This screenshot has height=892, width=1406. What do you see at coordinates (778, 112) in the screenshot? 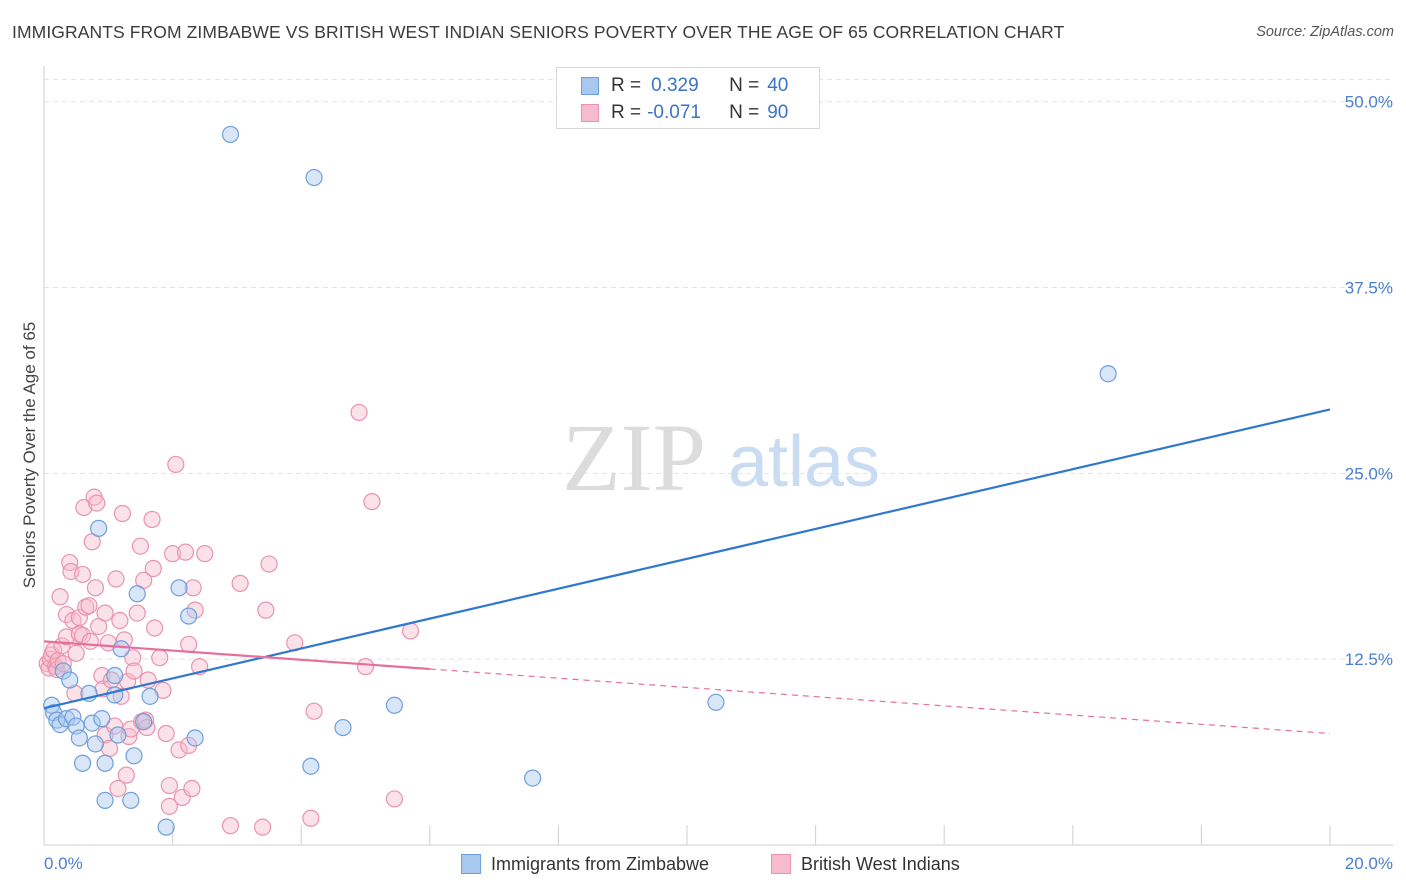
I see `legend-n-value: 90` at bounding box center [778, 112].